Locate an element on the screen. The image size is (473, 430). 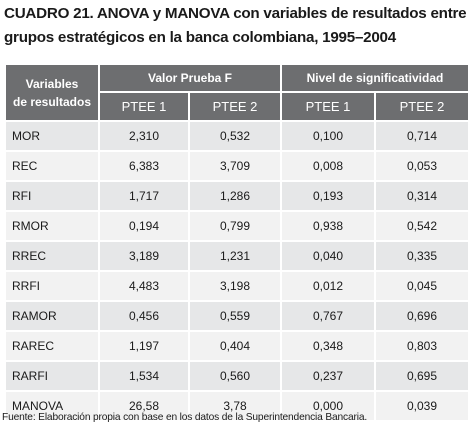
cell-sig-ptee2: 0,714 is located at coordinates (422, 136).